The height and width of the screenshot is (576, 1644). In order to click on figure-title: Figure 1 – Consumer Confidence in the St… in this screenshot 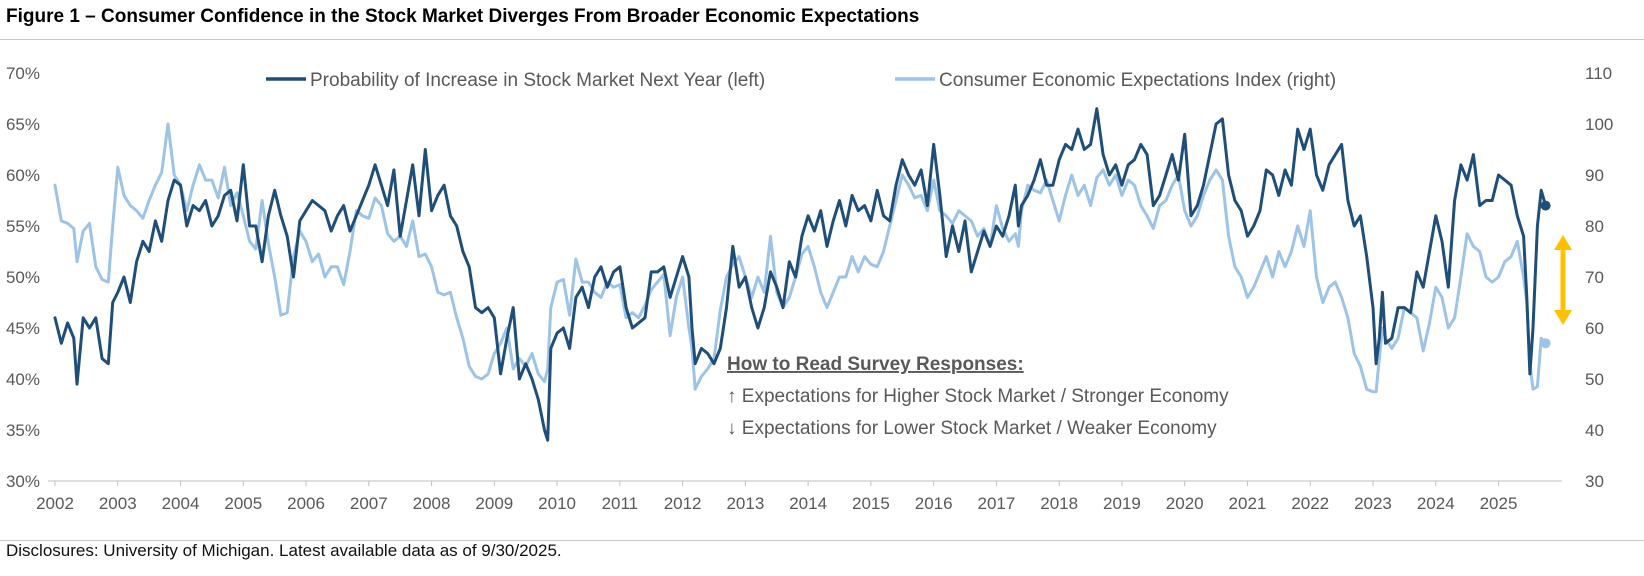, I will do `click(463, 16)`.